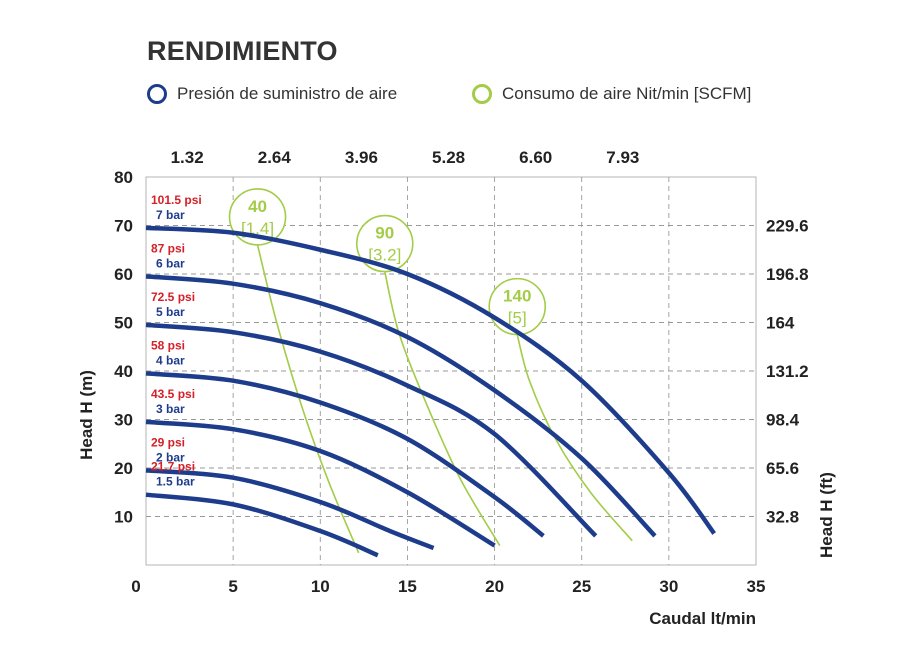  I want to click on x-tick-label: 0, so click(135, 586).